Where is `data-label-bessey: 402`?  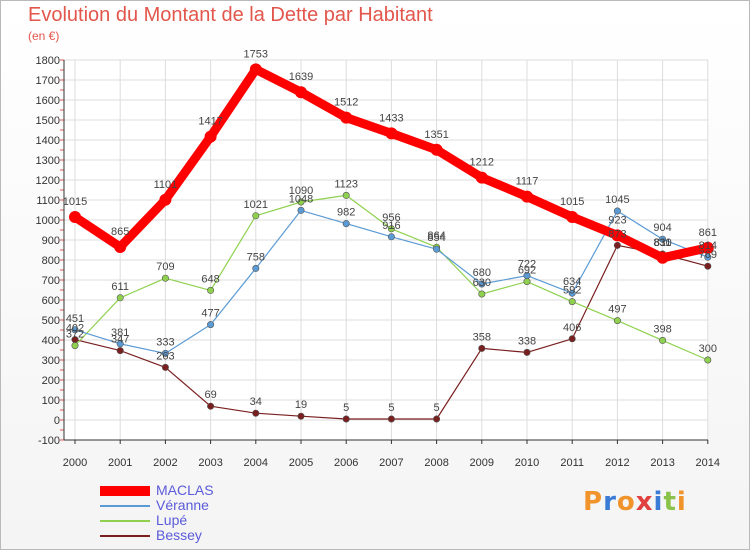
data-label-bessey: 402 is located at coordinates (75, 329).